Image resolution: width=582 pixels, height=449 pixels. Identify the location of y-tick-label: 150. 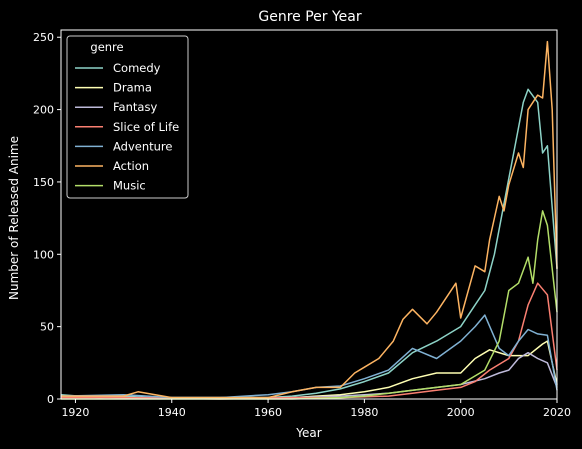
(43, 182).